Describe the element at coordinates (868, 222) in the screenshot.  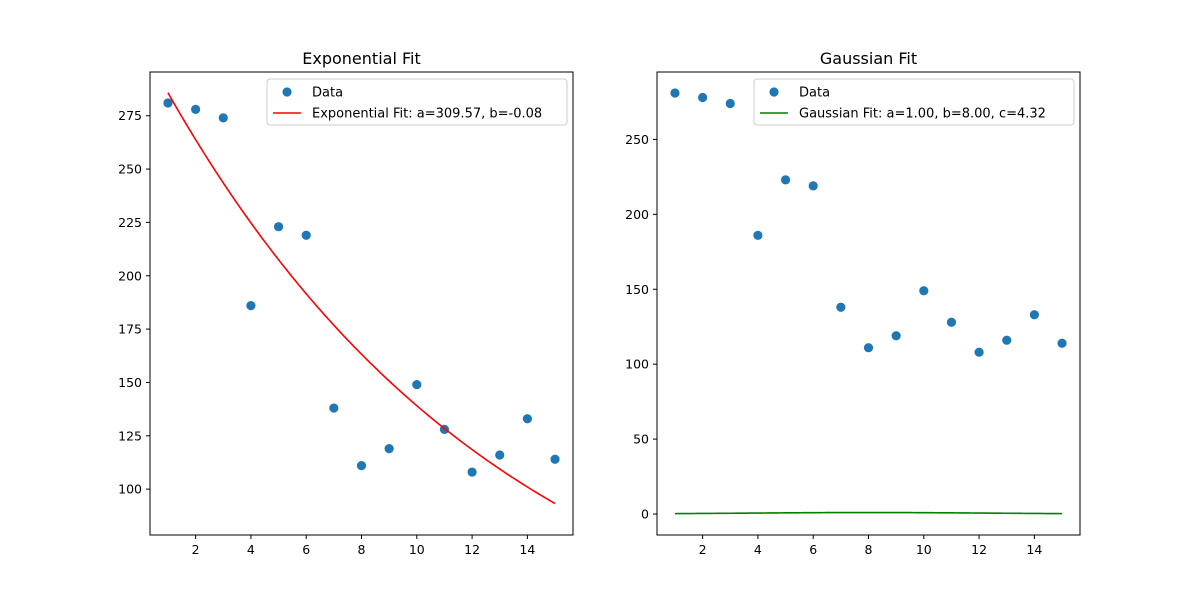
I see `data-points` at that location.